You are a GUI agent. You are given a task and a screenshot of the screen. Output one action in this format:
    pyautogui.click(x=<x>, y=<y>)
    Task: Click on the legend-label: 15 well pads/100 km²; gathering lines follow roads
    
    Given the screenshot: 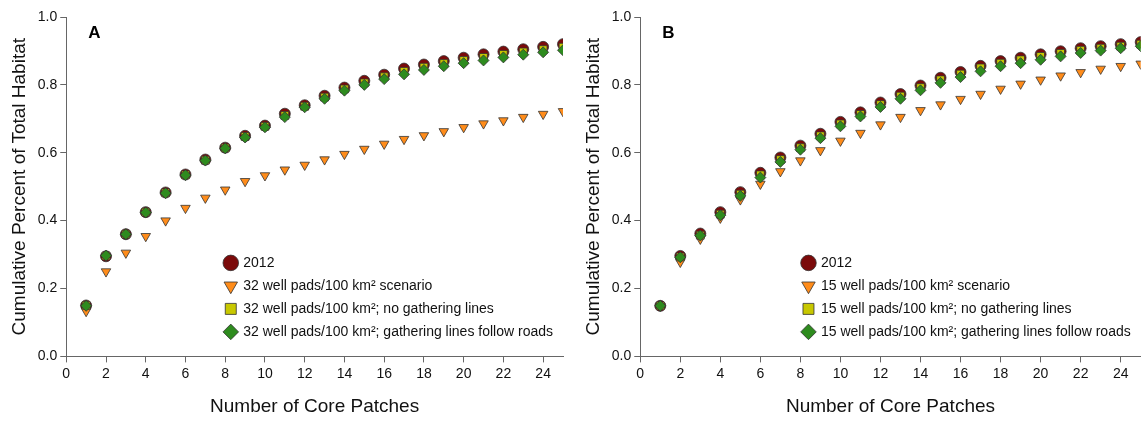 What is the action you would take?
    pyautogui.click(x=975, y=330)
    